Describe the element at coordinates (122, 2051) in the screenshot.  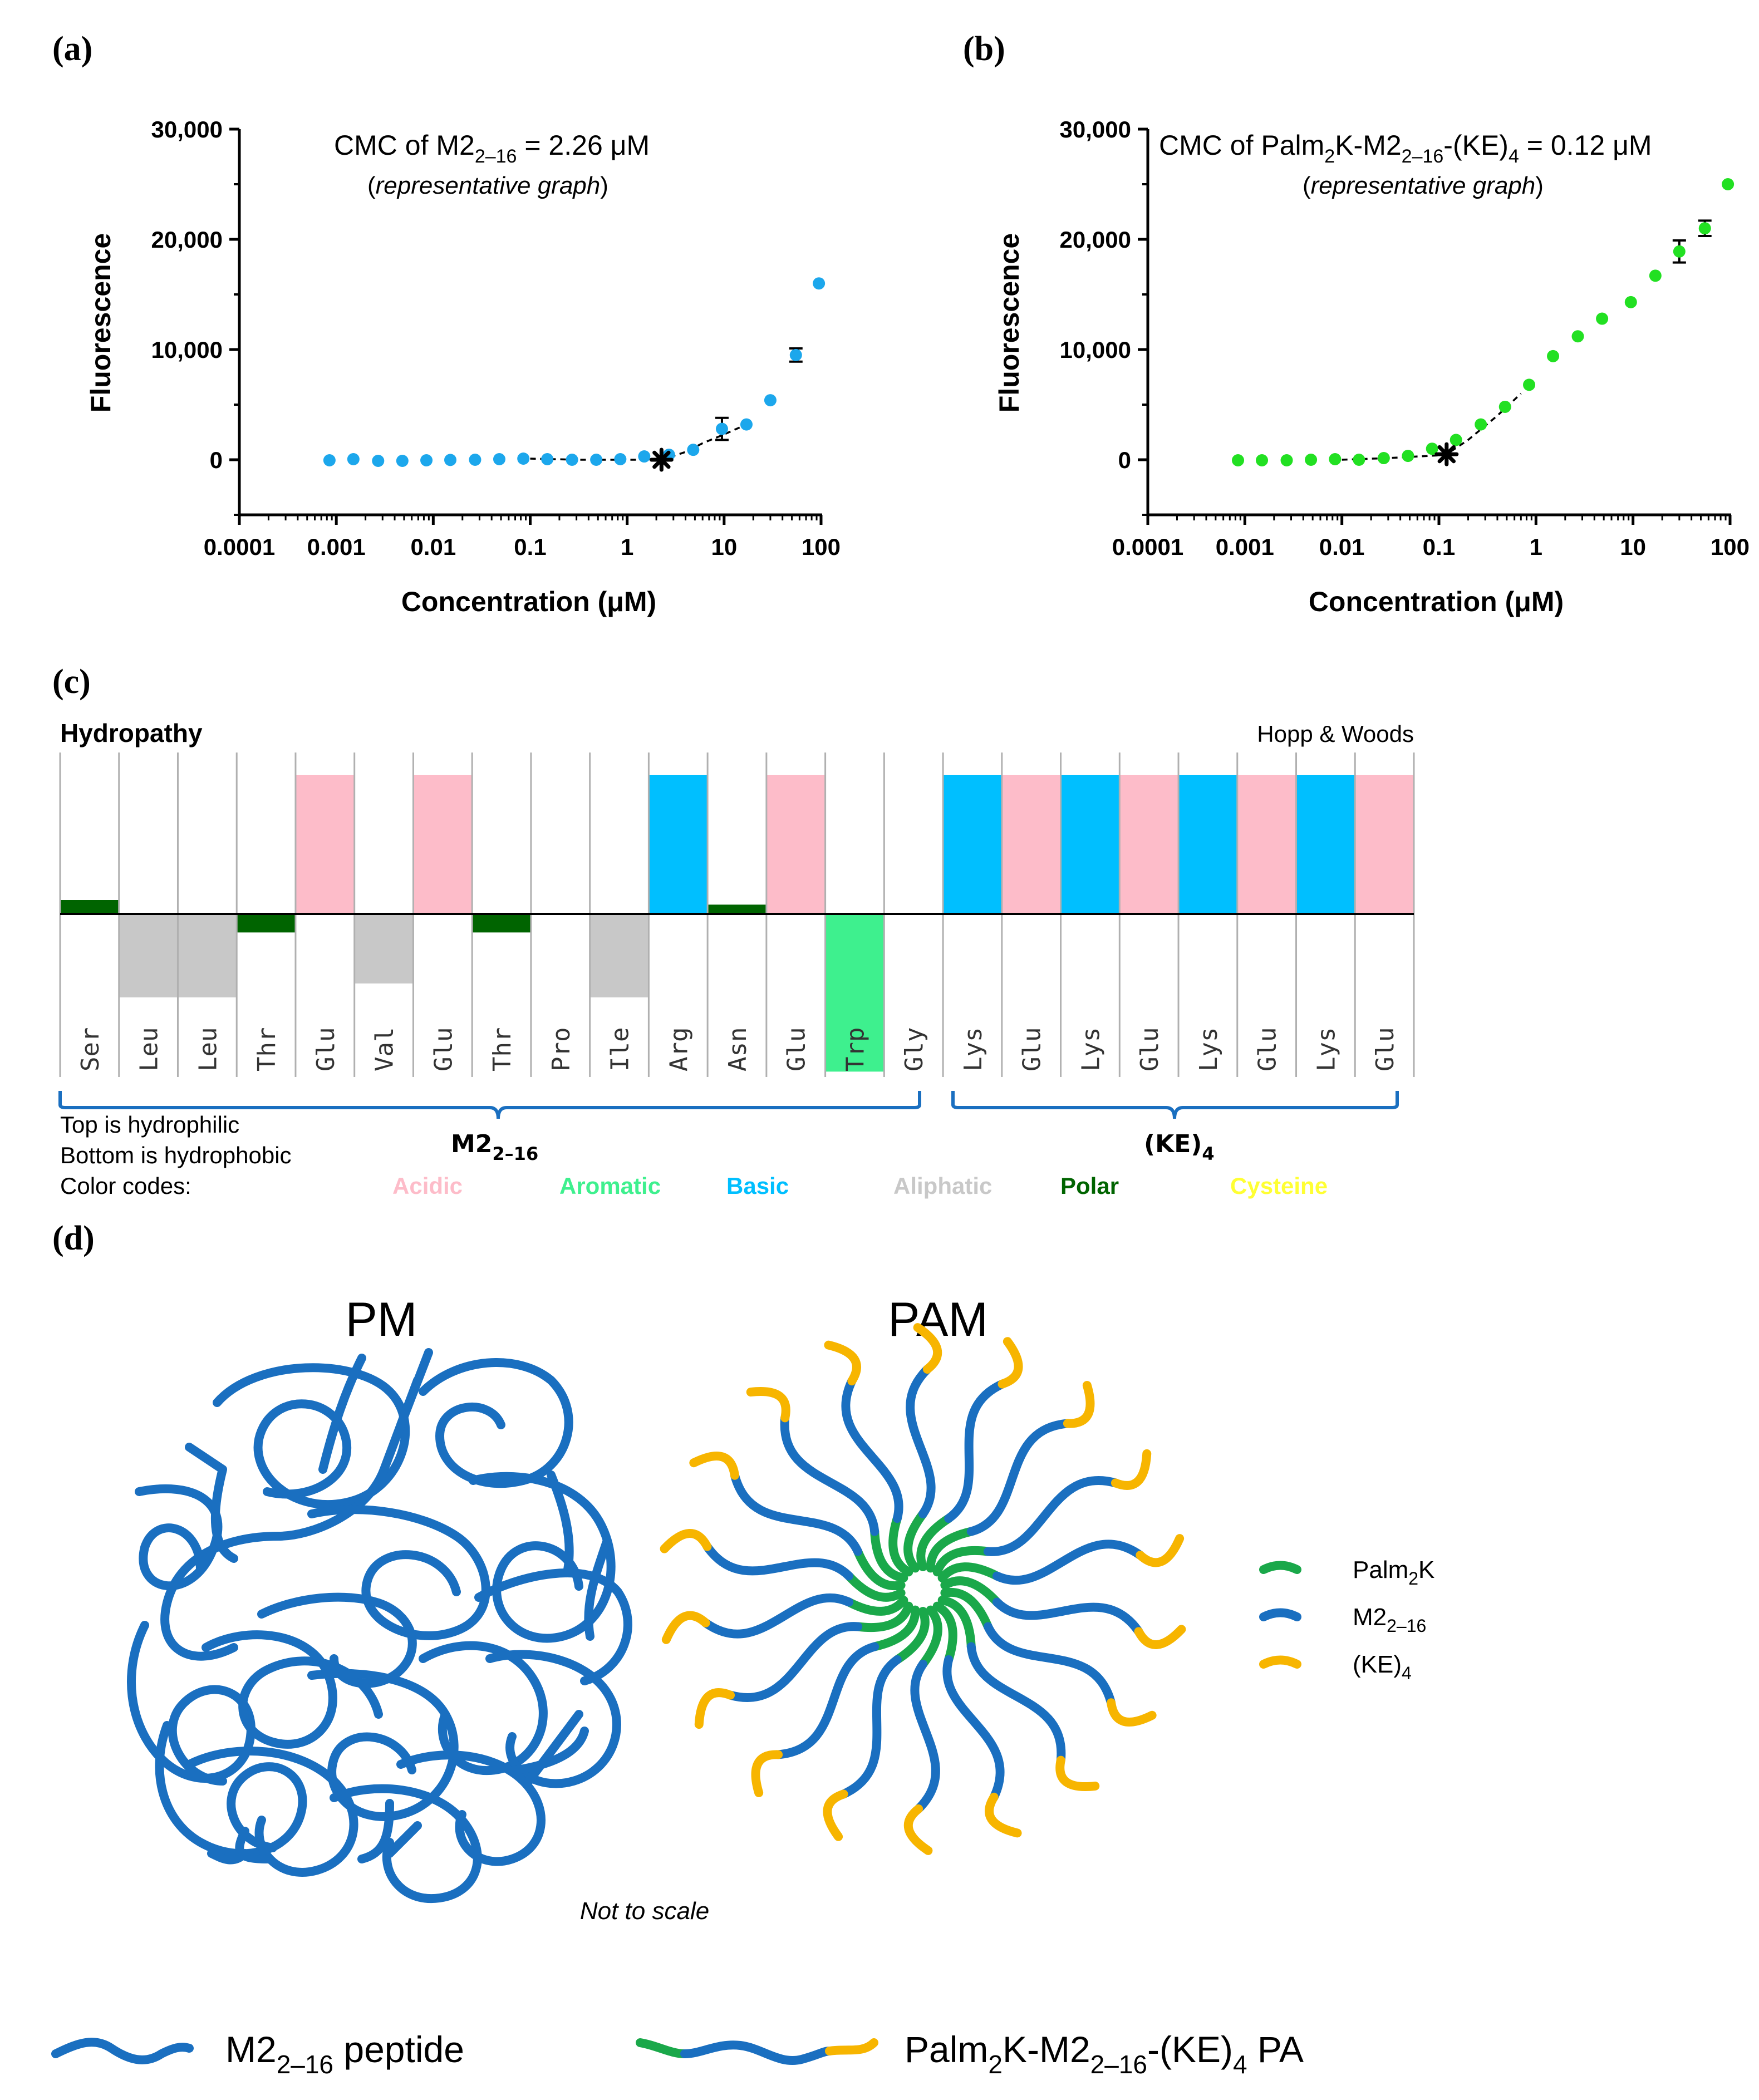
I see `bottom-peptide-swatch` at that location.